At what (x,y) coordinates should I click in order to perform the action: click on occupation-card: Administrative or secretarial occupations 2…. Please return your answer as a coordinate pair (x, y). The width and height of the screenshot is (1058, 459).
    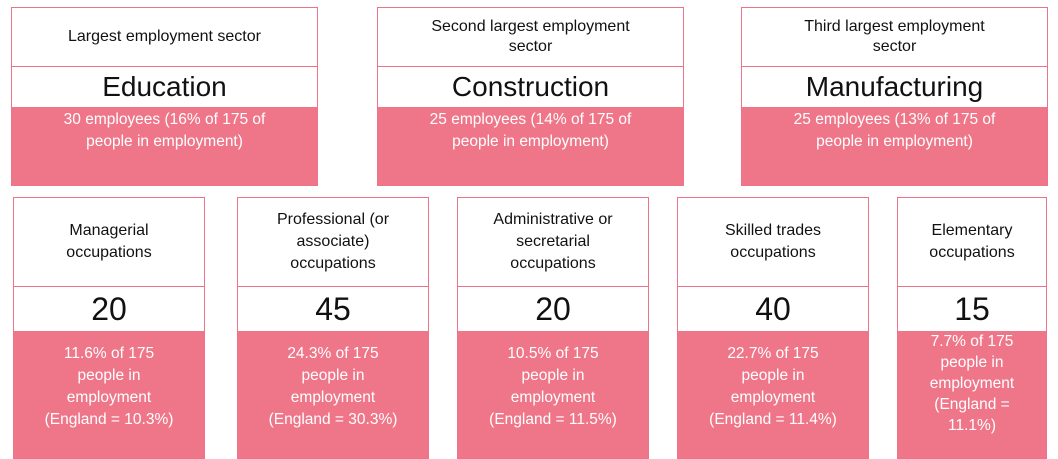
    Looking at the image, I should click on (553, 328).